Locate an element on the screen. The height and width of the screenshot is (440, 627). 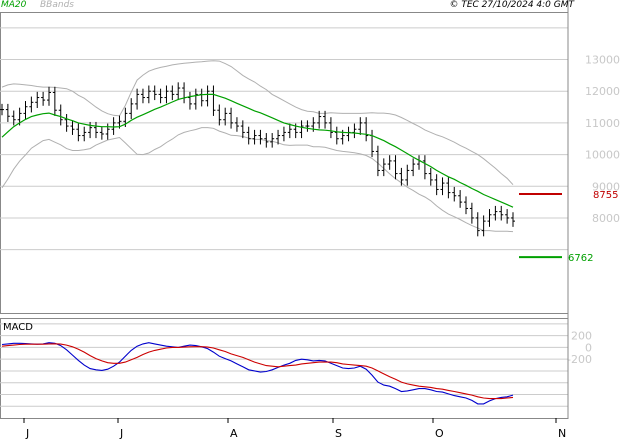
macd-line is located at coordinates (257, 373).